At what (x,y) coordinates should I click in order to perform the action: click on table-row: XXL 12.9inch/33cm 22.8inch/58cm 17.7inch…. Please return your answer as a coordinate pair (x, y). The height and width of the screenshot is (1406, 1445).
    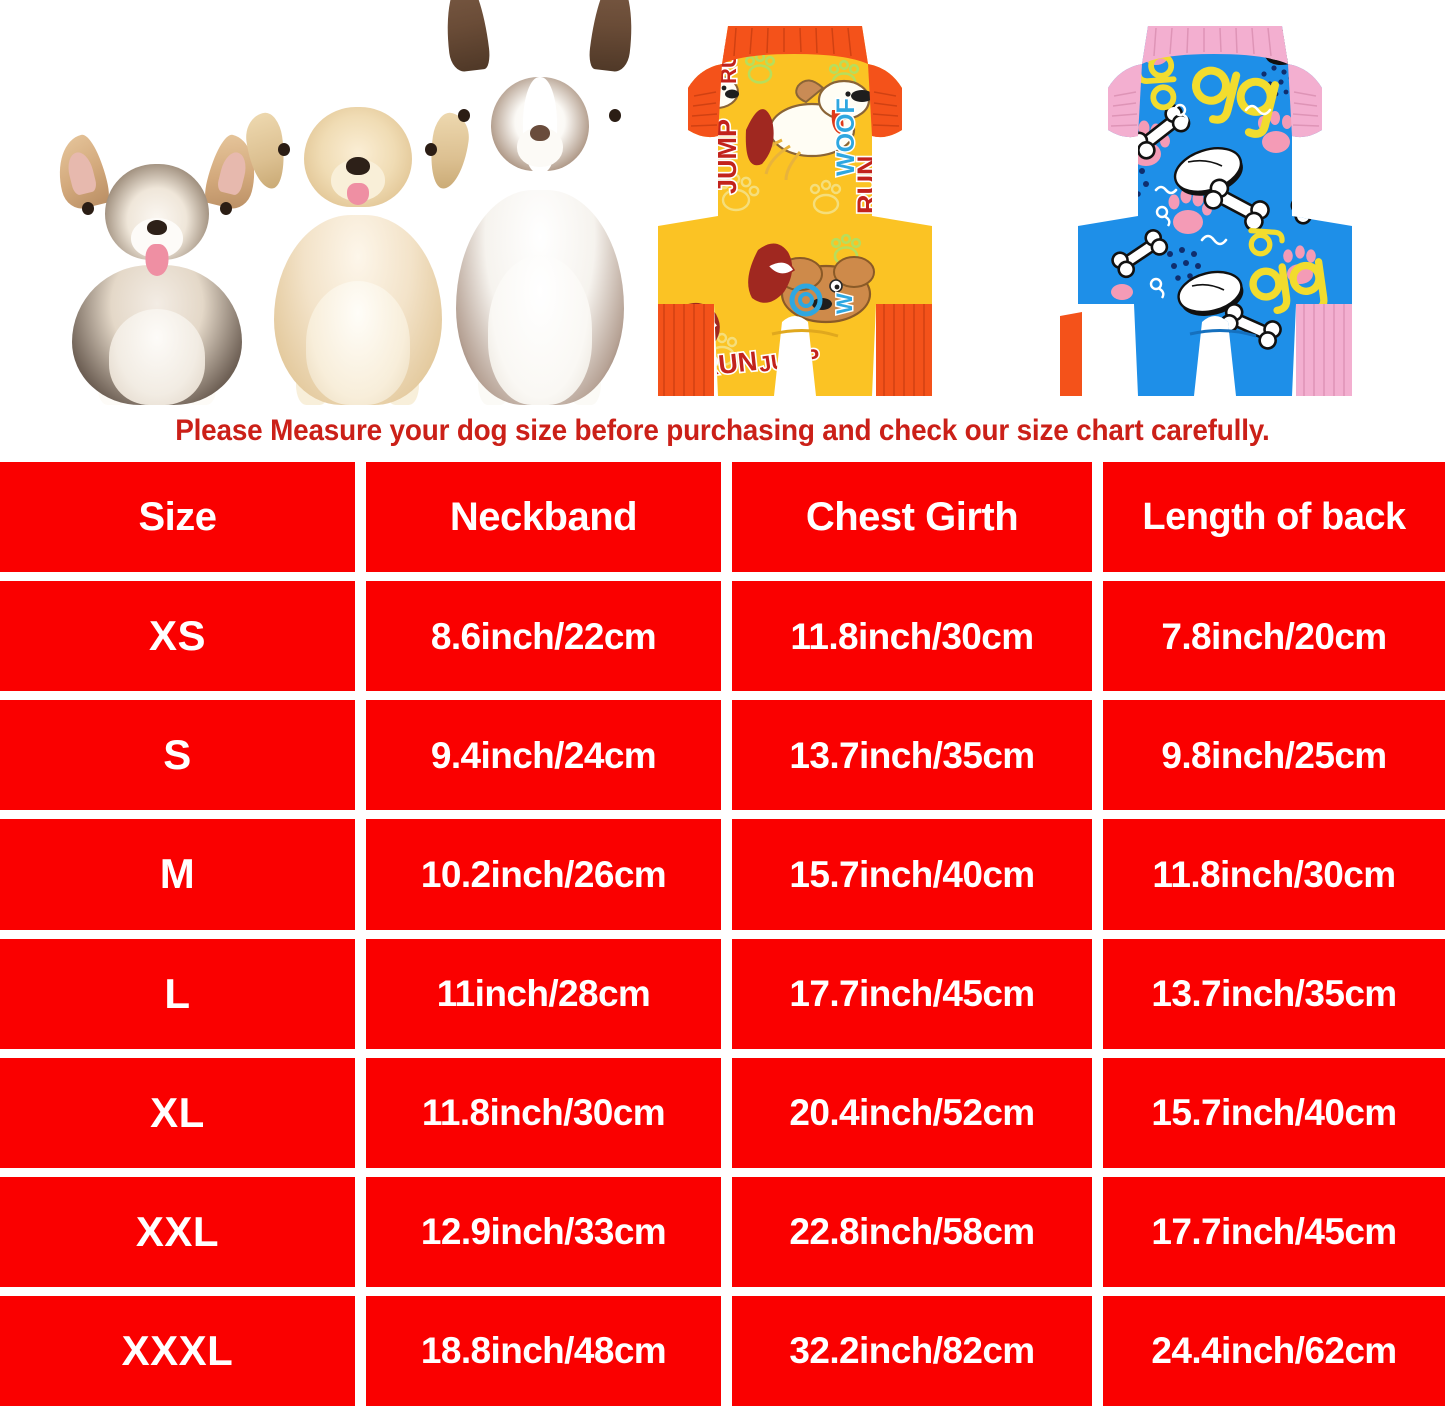
    Looking at the image, I should click on (722, 1231).